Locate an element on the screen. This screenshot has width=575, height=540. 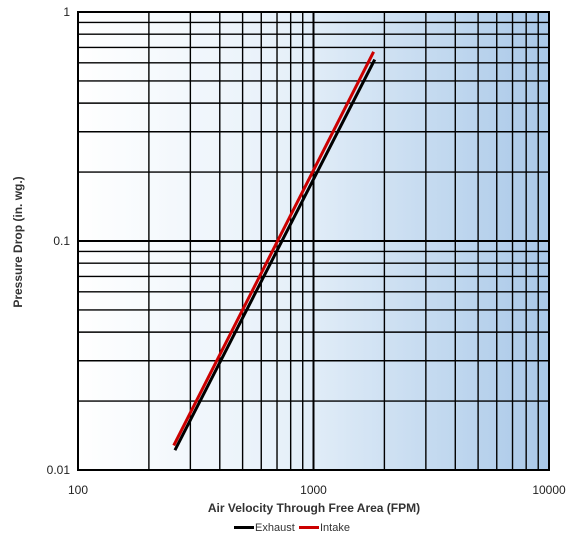
legend-label-exhaust: Exhaust is located at coordinates (275, 528).